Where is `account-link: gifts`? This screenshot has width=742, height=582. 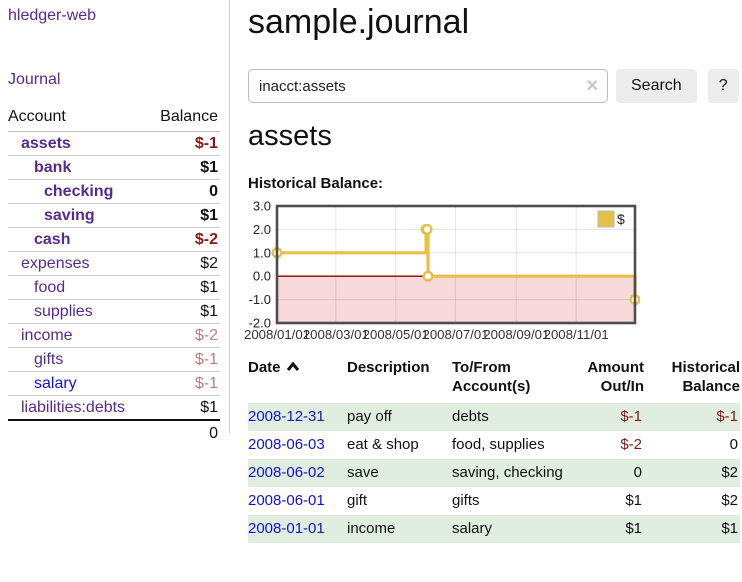
account-link: gifts is located at coordinates (49, 359).